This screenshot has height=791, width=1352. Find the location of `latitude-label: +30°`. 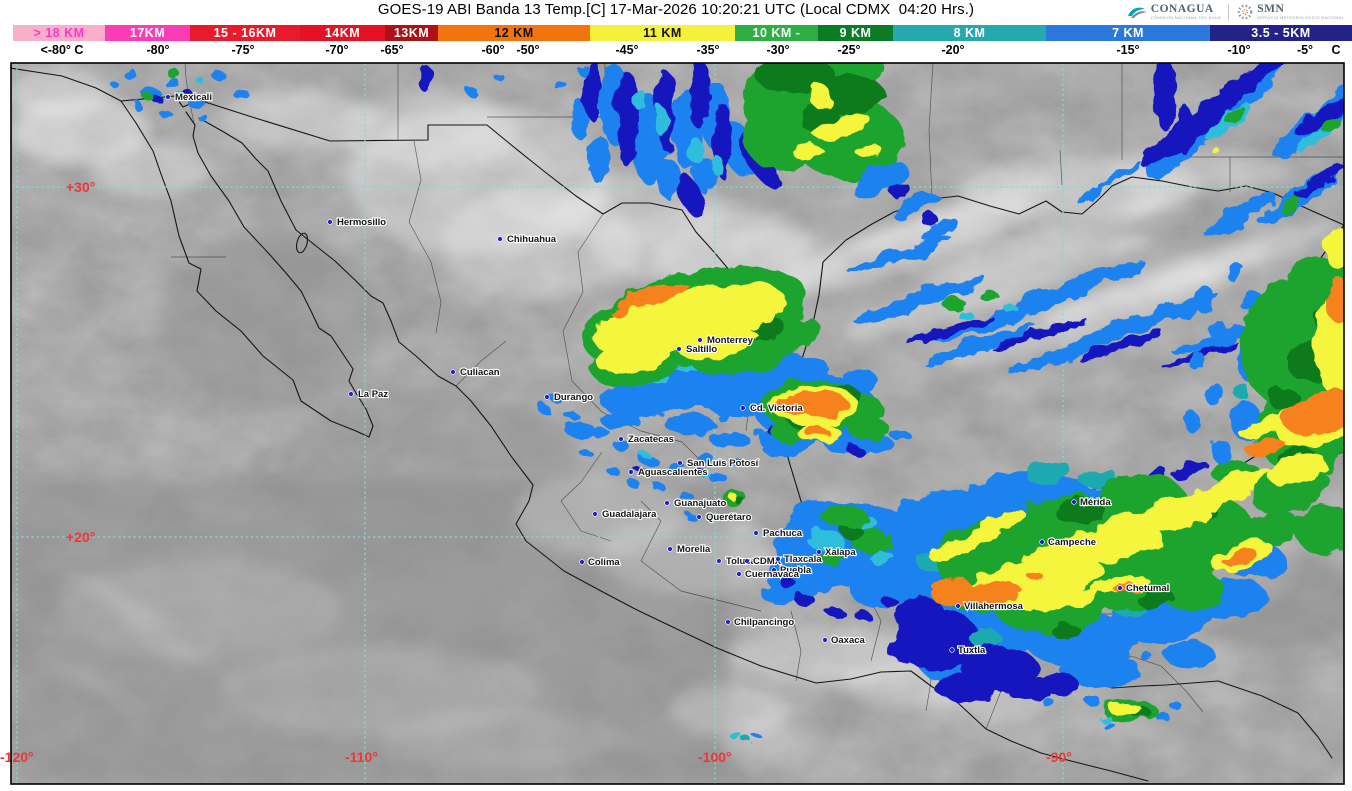

latitude-label: +30° is located at coordinates (80, 187).